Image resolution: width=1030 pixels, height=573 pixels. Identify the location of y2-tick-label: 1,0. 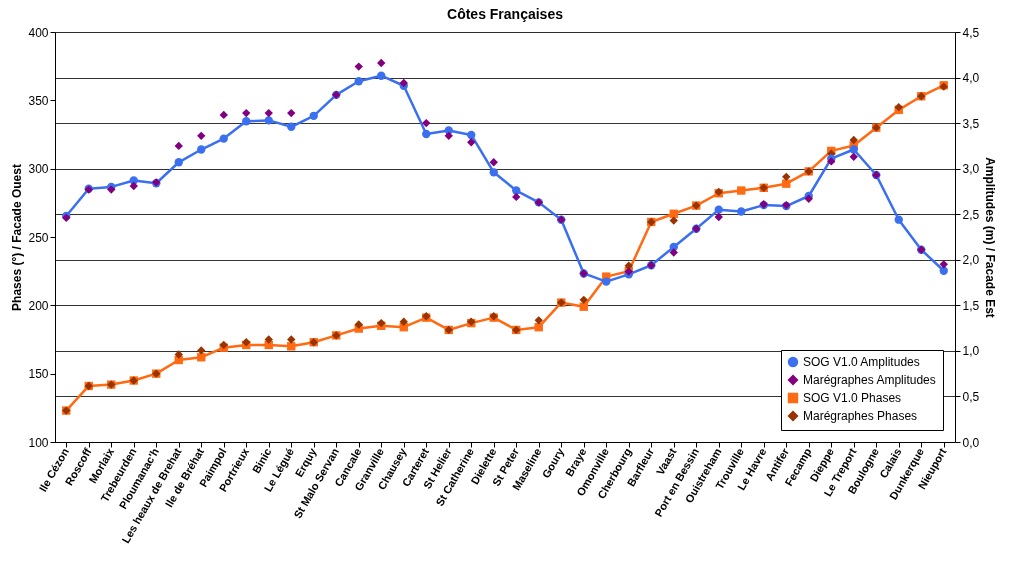
(971, 351).